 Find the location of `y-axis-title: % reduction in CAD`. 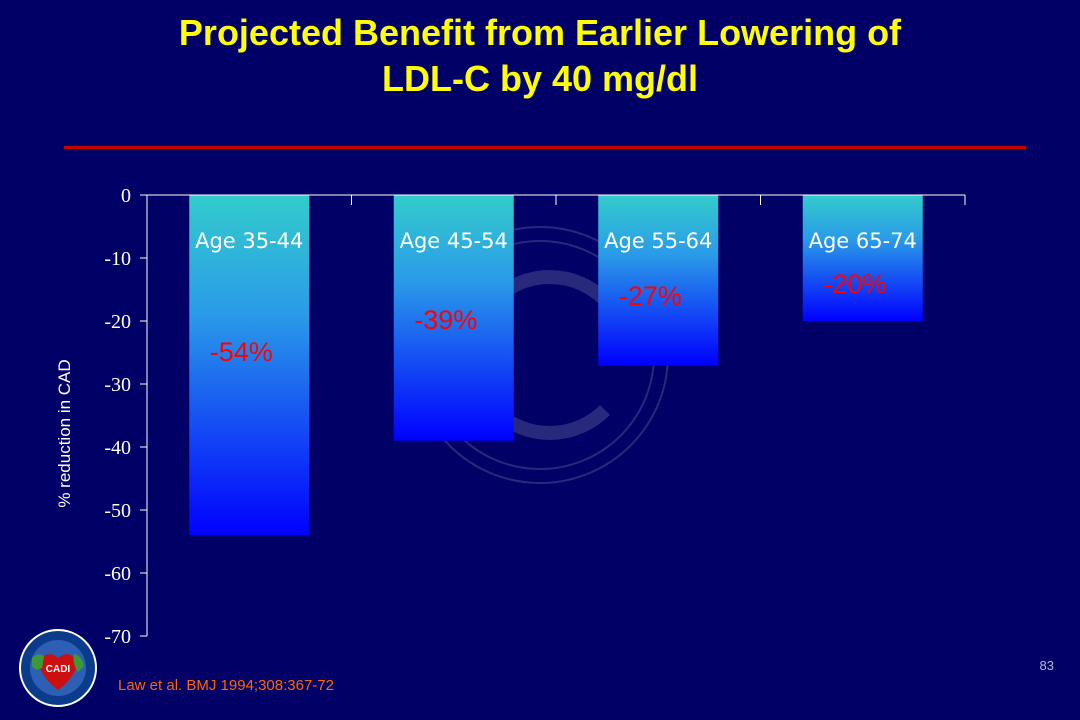

y-axis-title: % reduction in CAD is located at coordinates (64, 433).